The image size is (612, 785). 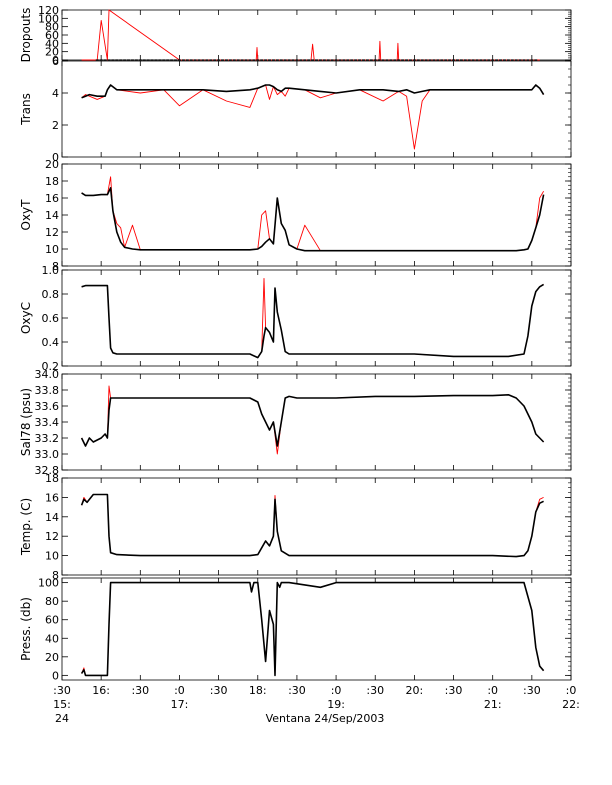 What do you see at coordinates (55, 93) in the screenshot?
I see `y-tick-label: 4` at bounding box center [55, 93].